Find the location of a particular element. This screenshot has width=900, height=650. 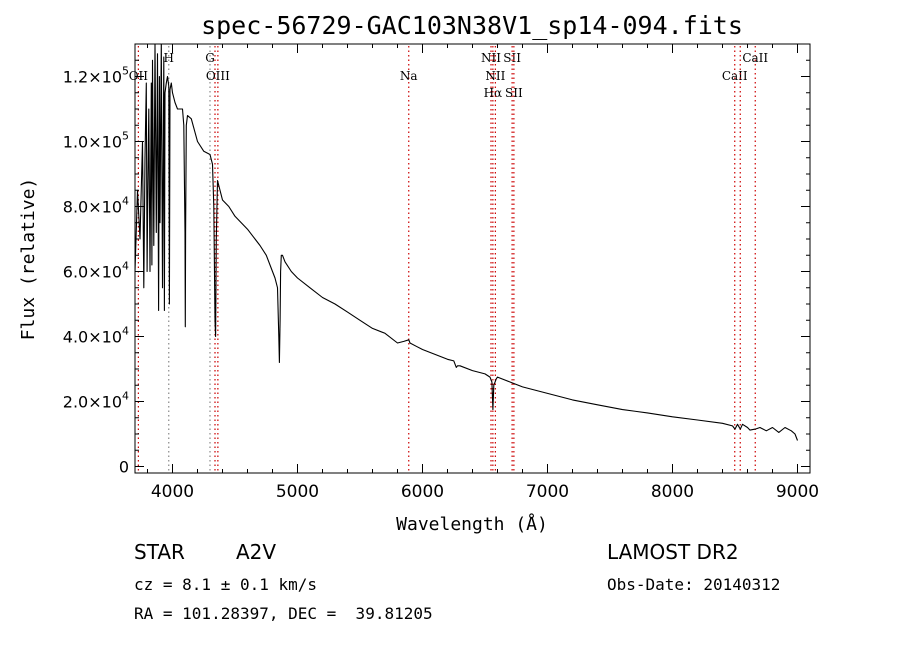

x-tick-label: 5000 is located at coordinates (297, 492).